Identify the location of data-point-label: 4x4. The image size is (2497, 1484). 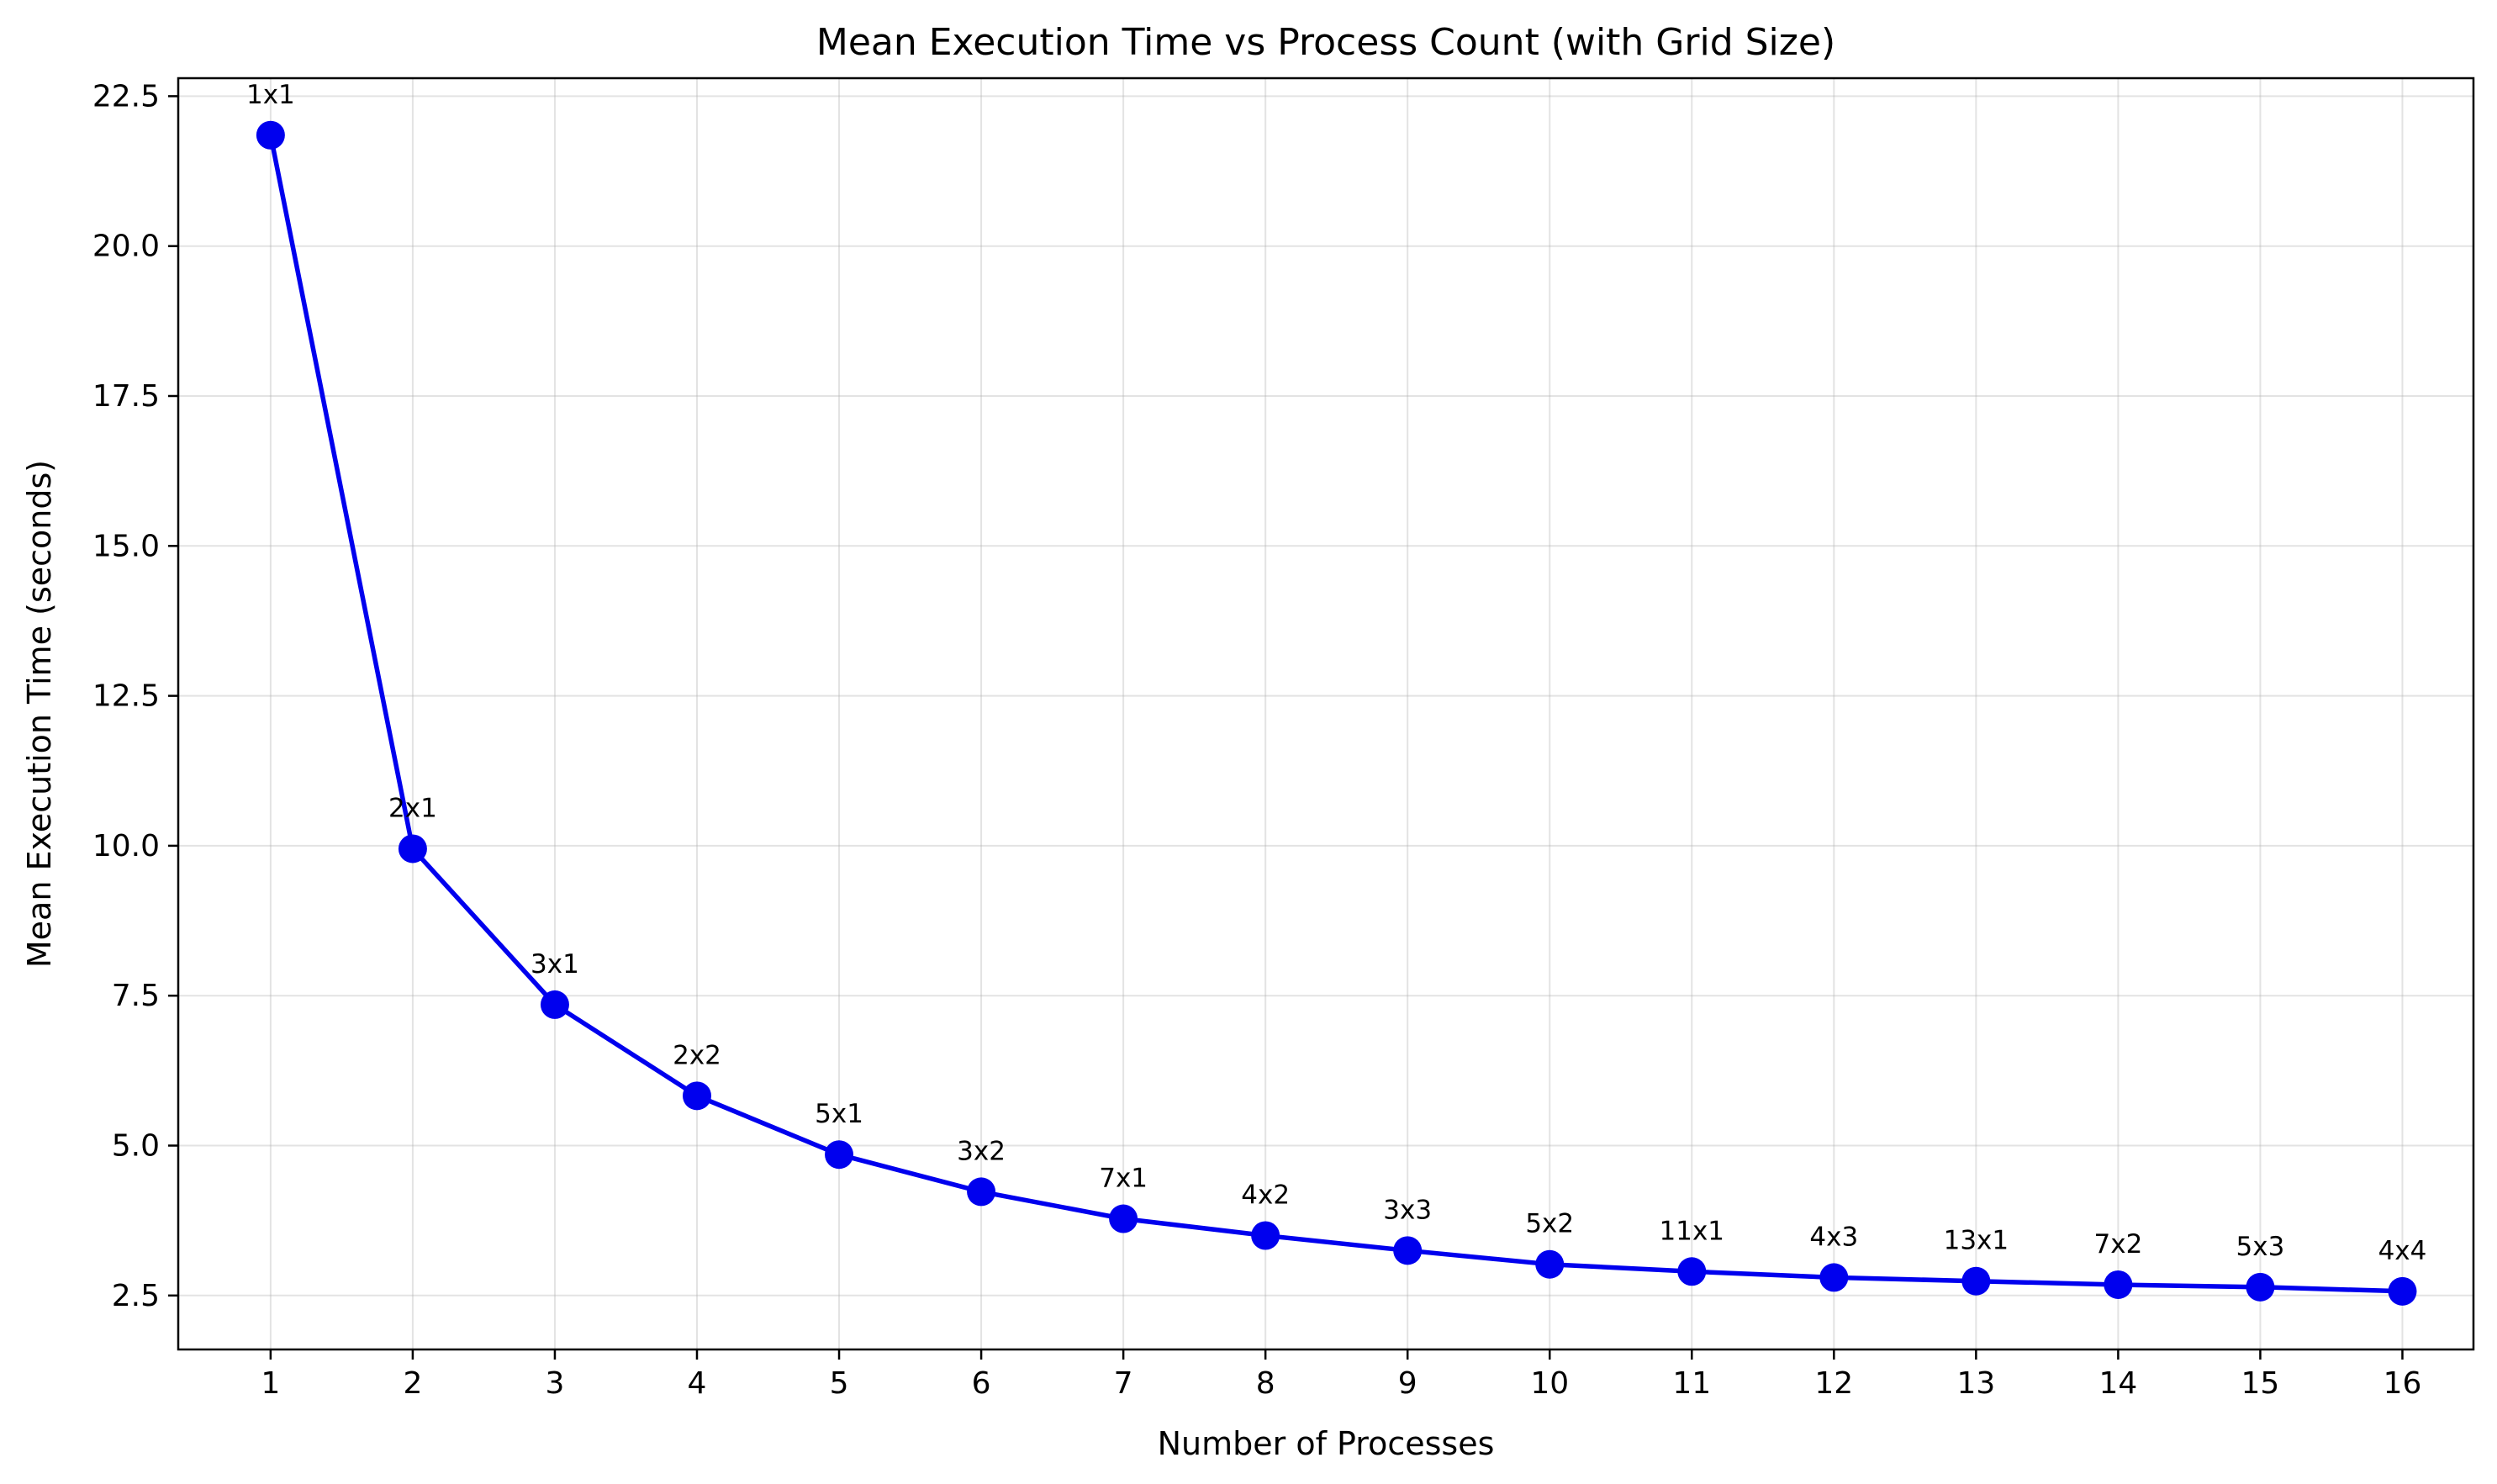
(2402, 1251).